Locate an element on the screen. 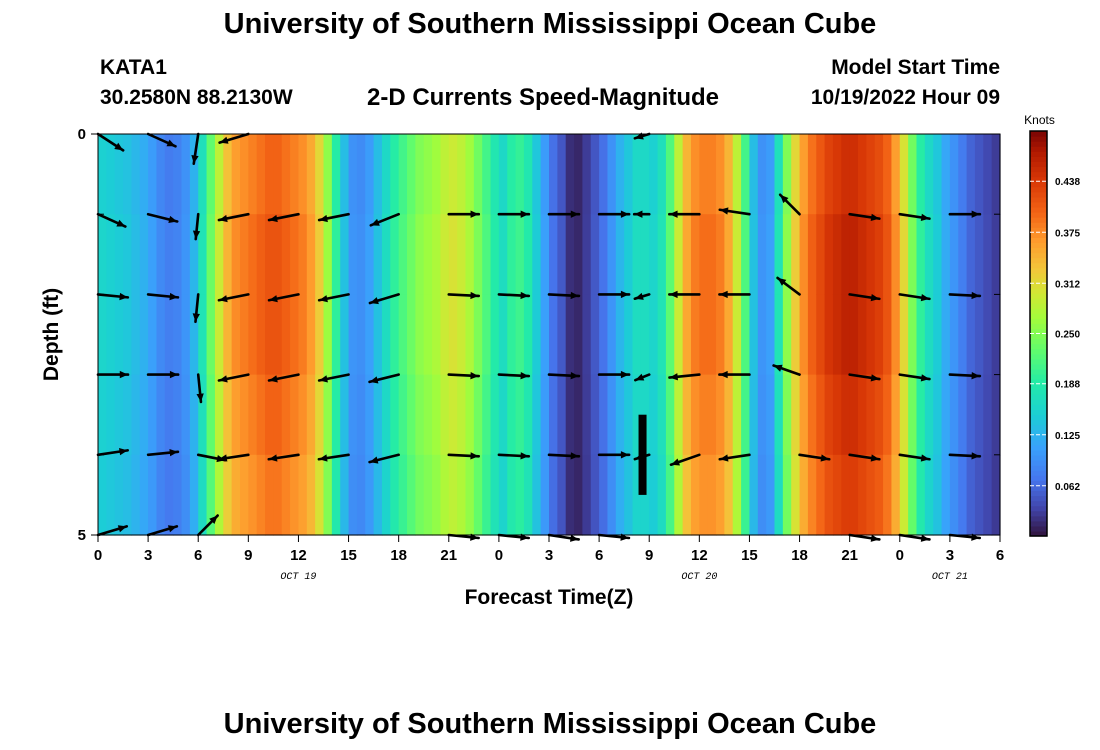 This screenshot has height=750, width=1100. model-start-label: Model Start Time is located at coordinates (915, 67).